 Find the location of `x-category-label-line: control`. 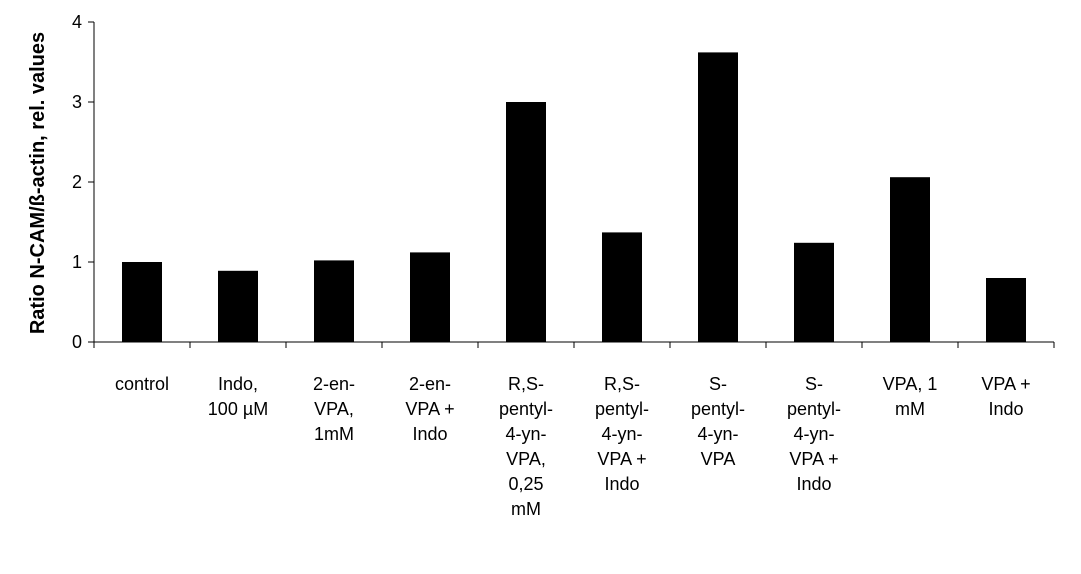

x-category-label-line: control is located at coordinates (142, 384).